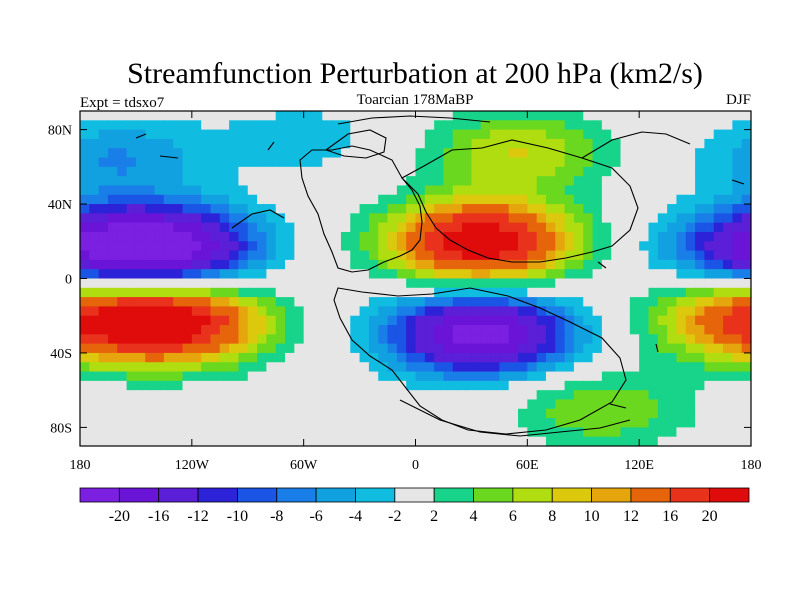  I want to click on colorbar-swatch, so click(178, 495).